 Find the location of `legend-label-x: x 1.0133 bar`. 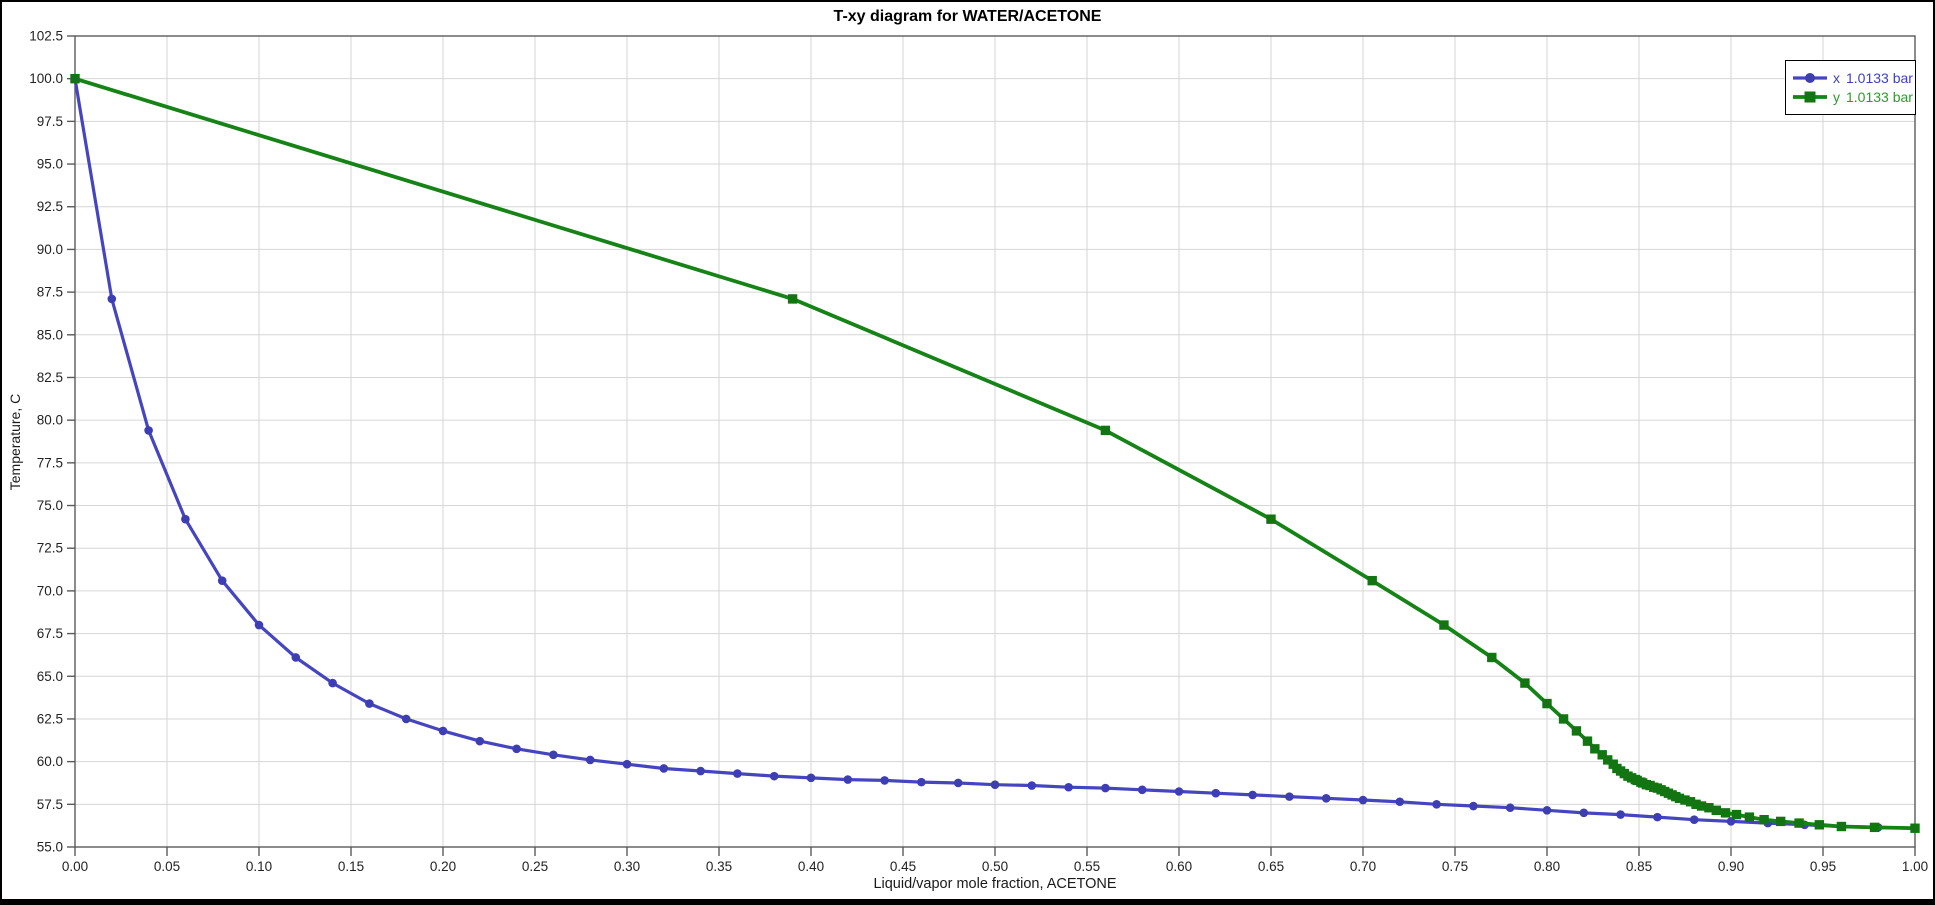

legend-label-x: x 1.0133 bar is located at coordinates (1873, 78).